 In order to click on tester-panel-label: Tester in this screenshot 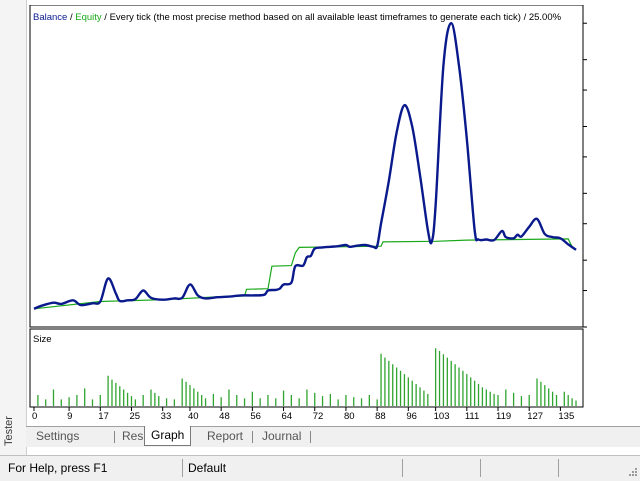, I will do `click(9, 431)`.